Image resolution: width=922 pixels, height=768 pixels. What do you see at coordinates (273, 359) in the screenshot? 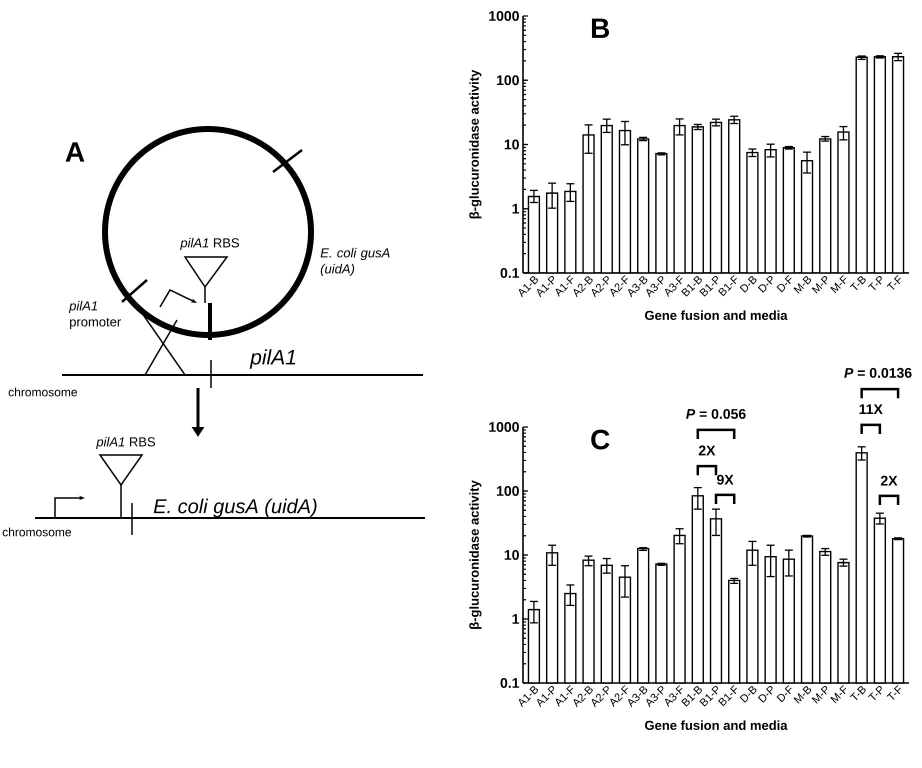
I see `text: pilA1` at bounding box center [273, 359].